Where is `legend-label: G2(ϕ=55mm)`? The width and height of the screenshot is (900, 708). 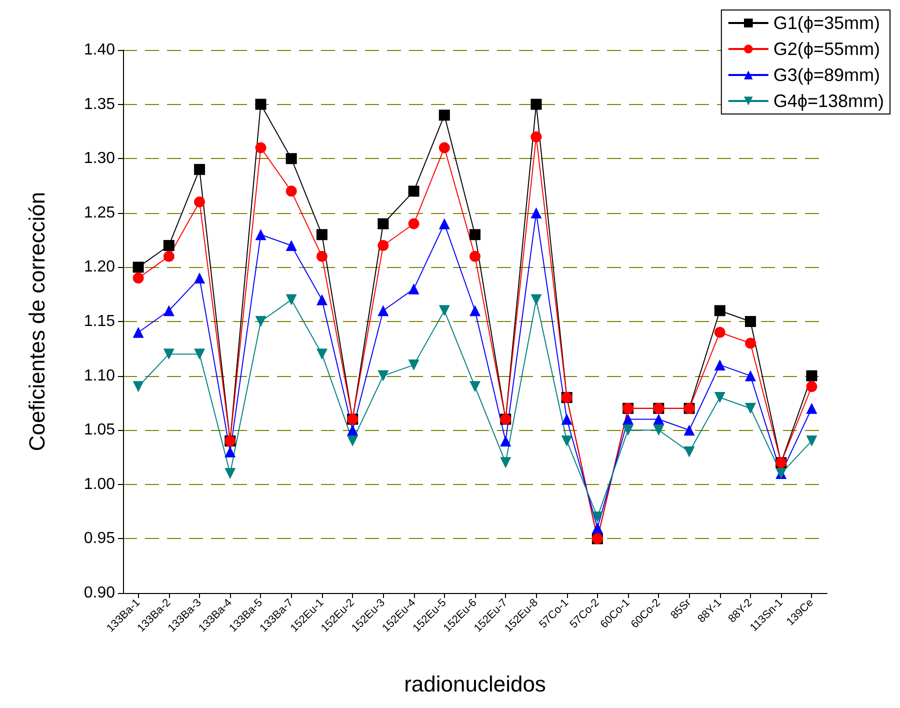 legend-label: G2(ϕ=55mm) is located at coordinates (826, 49).